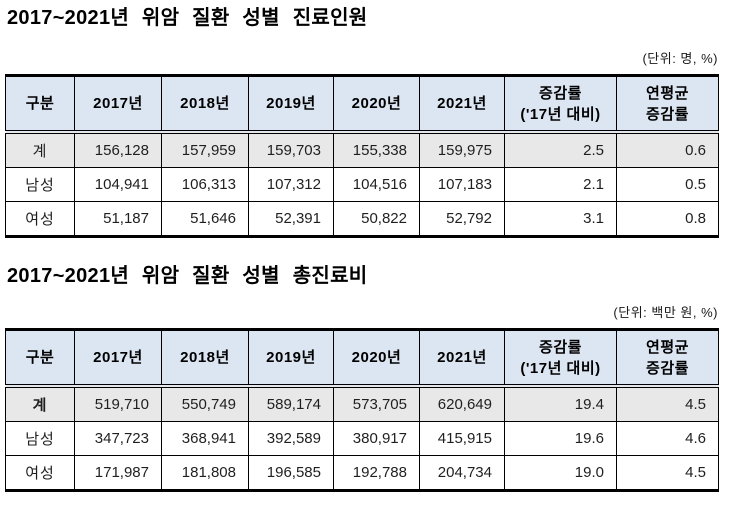  I want to click on cell-value: 52,391, so click(291, 219).